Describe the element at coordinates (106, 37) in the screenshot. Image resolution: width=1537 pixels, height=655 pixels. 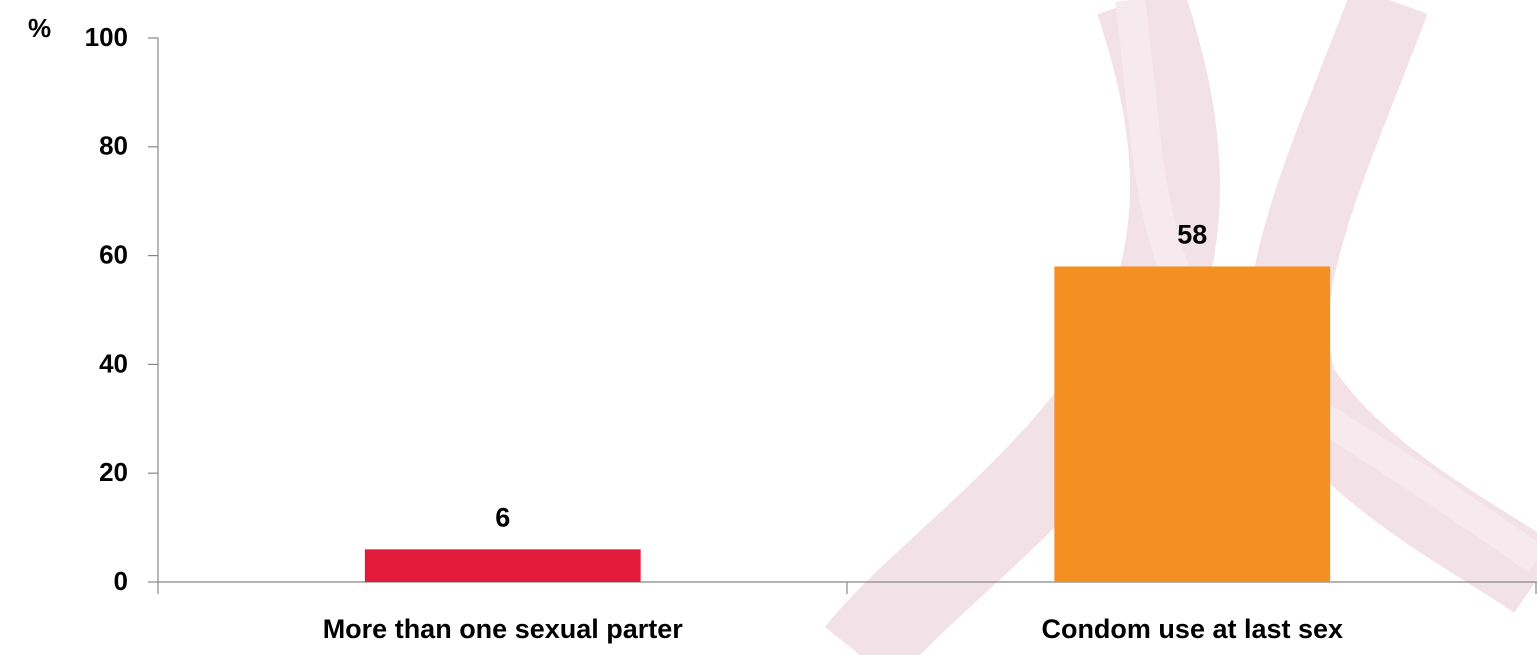
I see `y-tick-label: 100` at that location.